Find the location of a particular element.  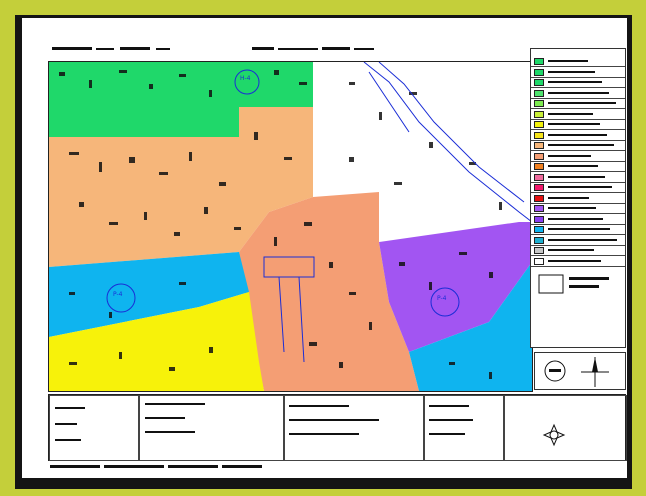

zone-cyan-left is located at coordinates (149, 294).